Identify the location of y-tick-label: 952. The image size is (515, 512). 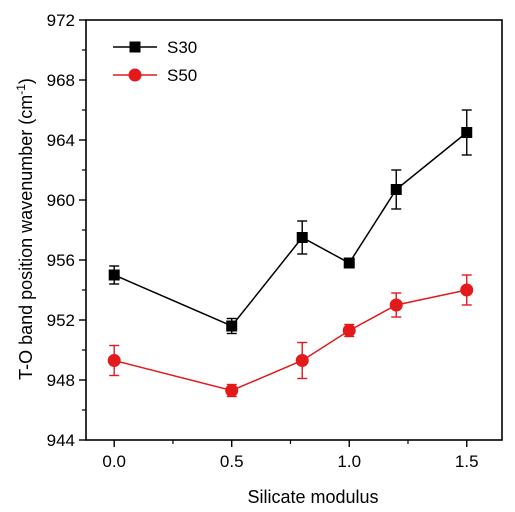
(61, 320).